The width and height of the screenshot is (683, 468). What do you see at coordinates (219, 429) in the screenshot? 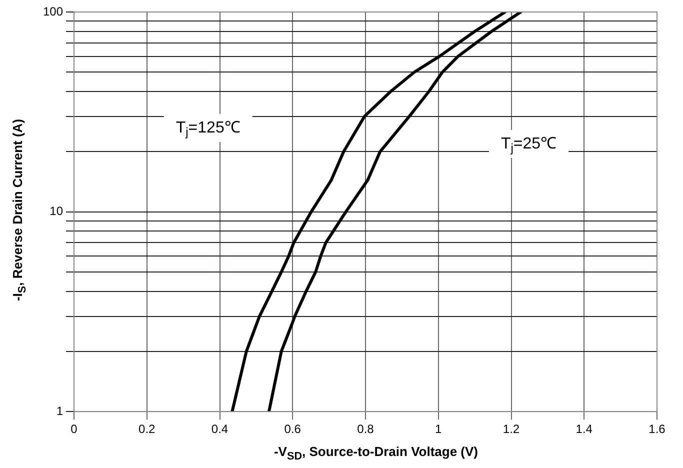
I see `x-tick-label: 0.4` at bounding box center [219, 429].